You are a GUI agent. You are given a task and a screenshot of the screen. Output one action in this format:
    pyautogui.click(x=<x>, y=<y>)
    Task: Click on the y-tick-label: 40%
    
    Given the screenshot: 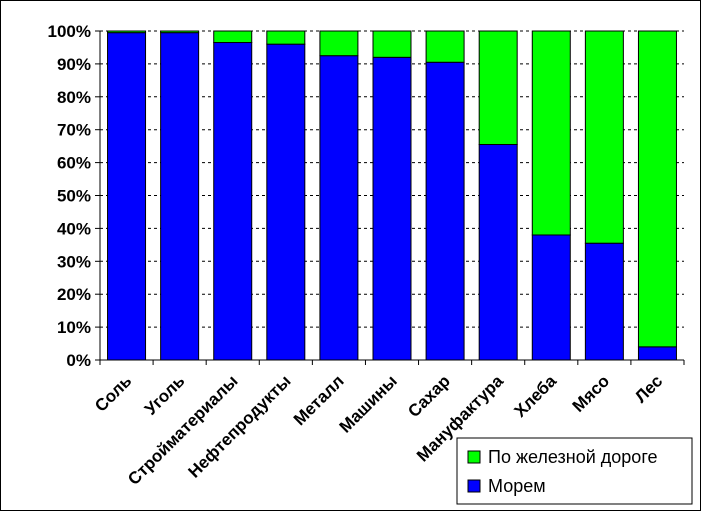 What is the action you would take?
    pyautogui.click(x=74, y=228)
    